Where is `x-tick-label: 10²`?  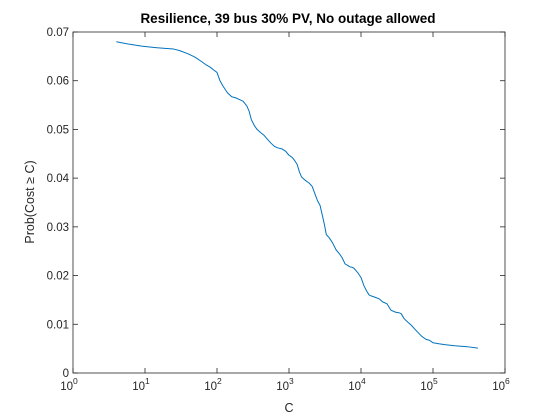 x-tick-label: 10² is located at coordinates (213, 384).